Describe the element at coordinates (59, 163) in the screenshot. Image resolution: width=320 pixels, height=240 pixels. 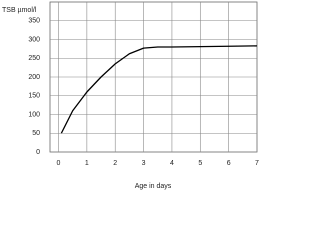
I see `x-tick-label: 0` at that location.